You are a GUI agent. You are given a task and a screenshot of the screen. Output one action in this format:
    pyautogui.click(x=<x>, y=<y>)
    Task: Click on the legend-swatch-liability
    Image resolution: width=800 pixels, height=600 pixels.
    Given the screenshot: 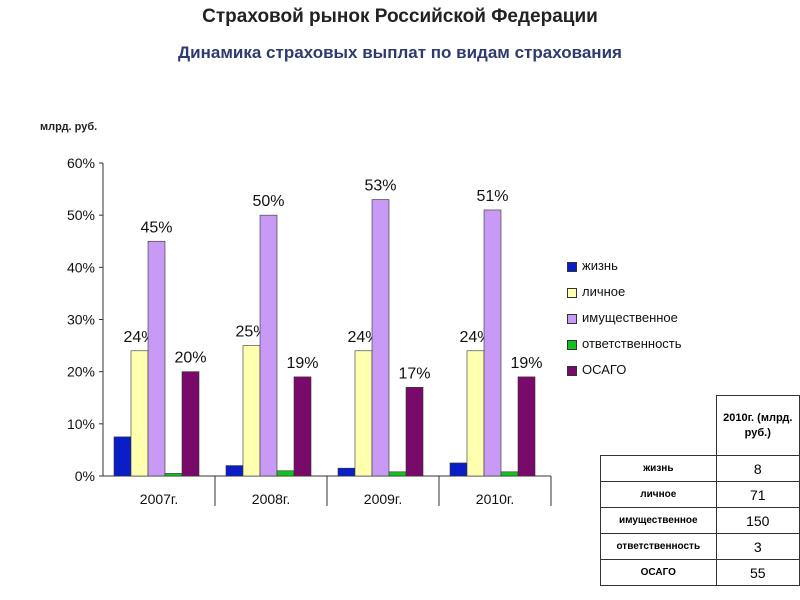 What is the action you would take?
    pyautogui.click(x=572, y=345)
    